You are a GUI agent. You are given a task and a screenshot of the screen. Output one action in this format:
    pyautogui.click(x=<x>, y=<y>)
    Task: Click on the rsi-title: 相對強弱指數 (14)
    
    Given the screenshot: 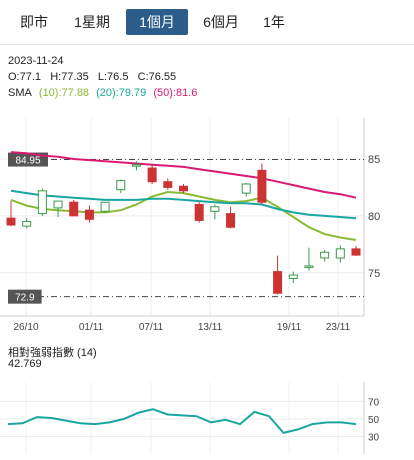 What is the action you would take?
    pyautogui.click(x=52, y=353)
    